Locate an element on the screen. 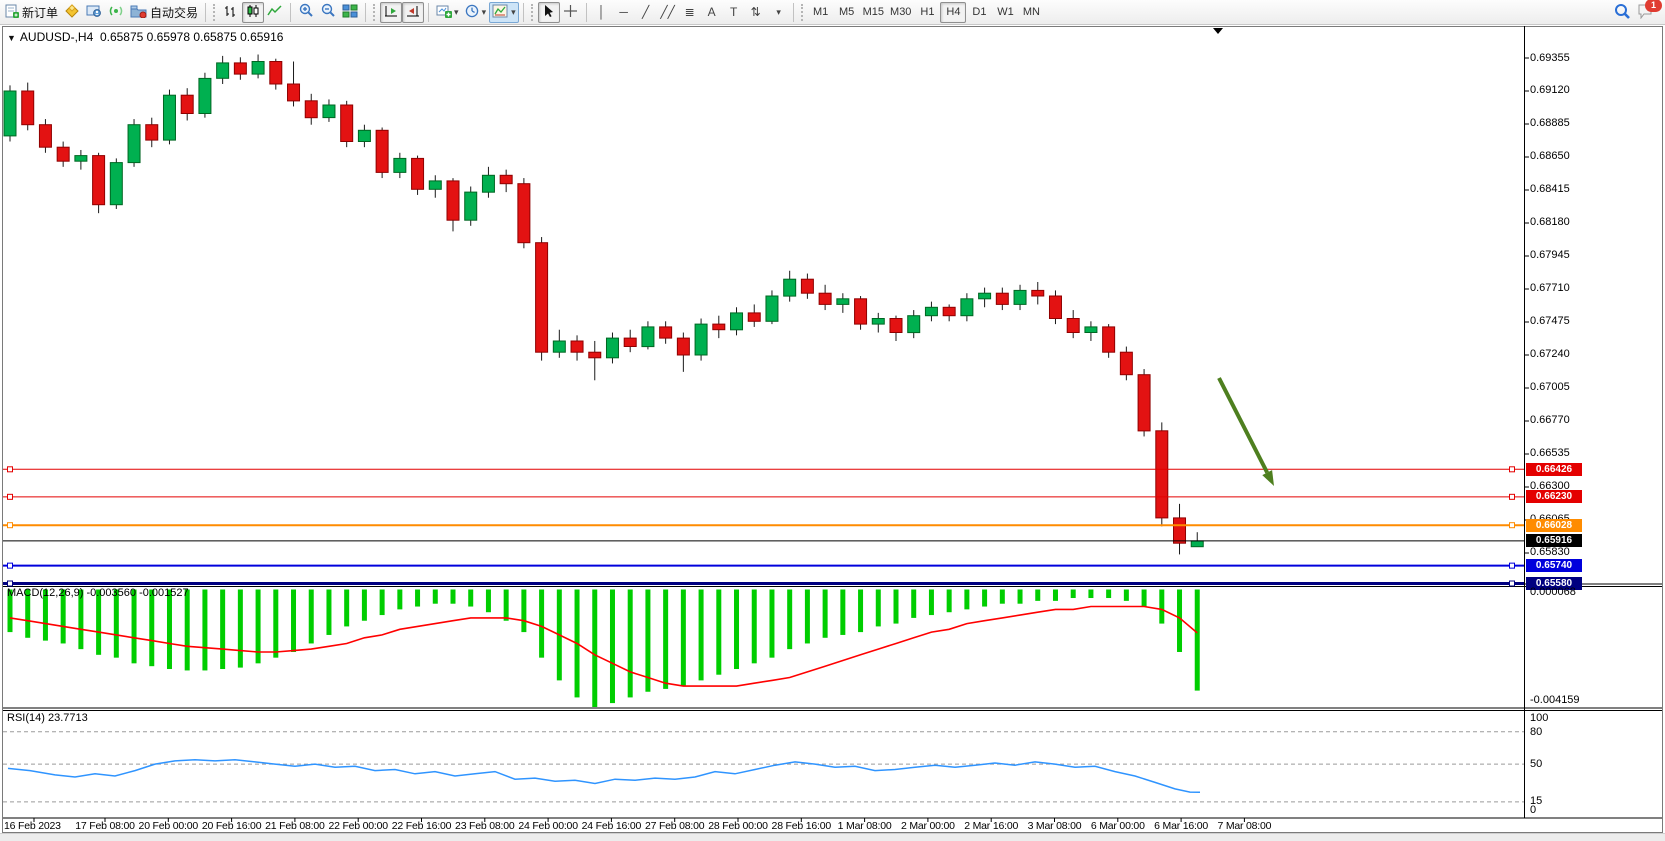 The height and width of the screenshot is (841, 1665). search-button is located at coordinates (1622, 12).